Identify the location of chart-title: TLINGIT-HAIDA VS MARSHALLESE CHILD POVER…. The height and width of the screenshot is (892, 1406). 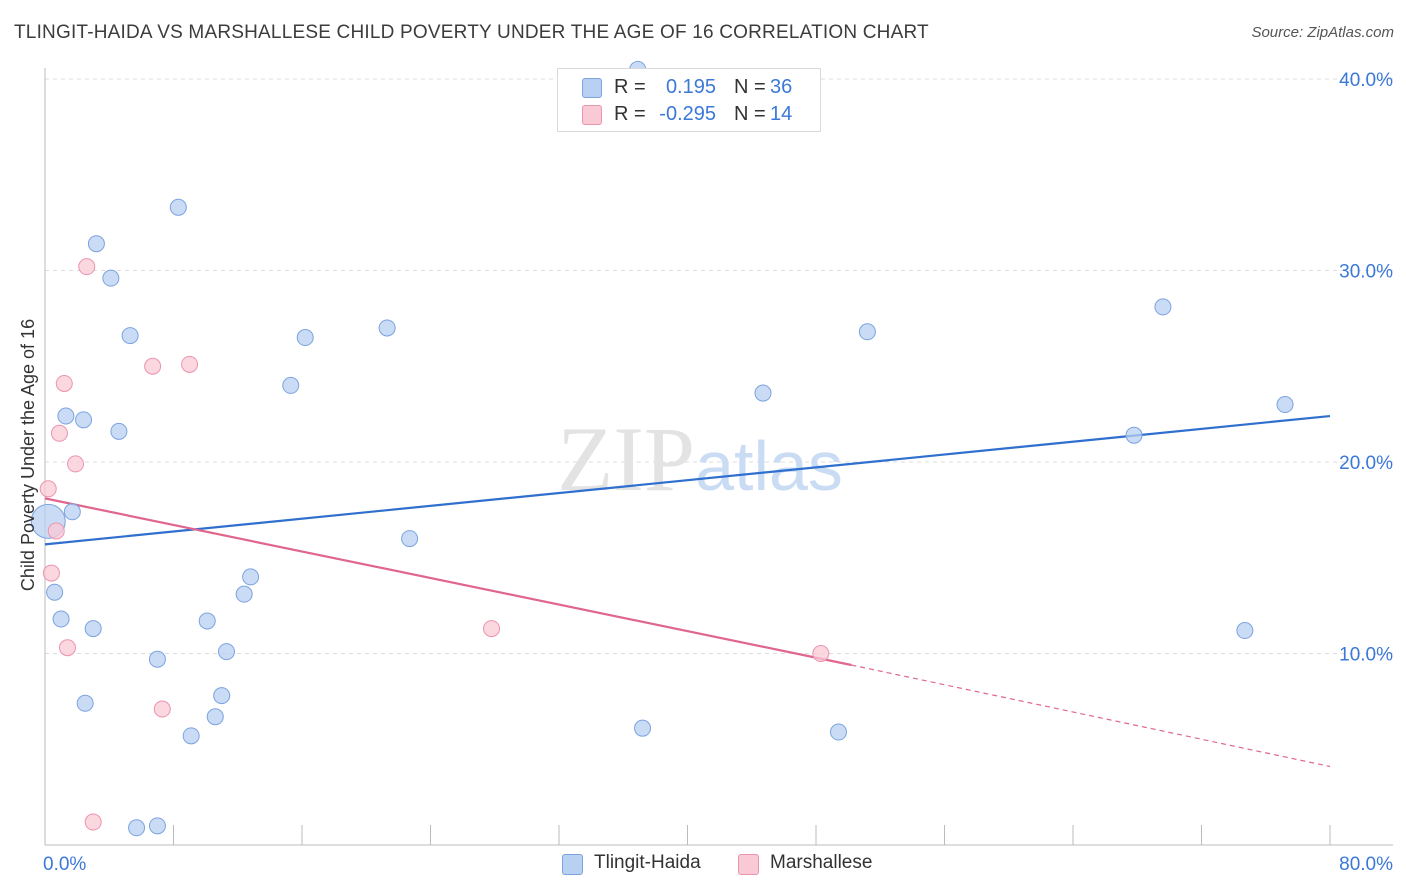
(471, 32).